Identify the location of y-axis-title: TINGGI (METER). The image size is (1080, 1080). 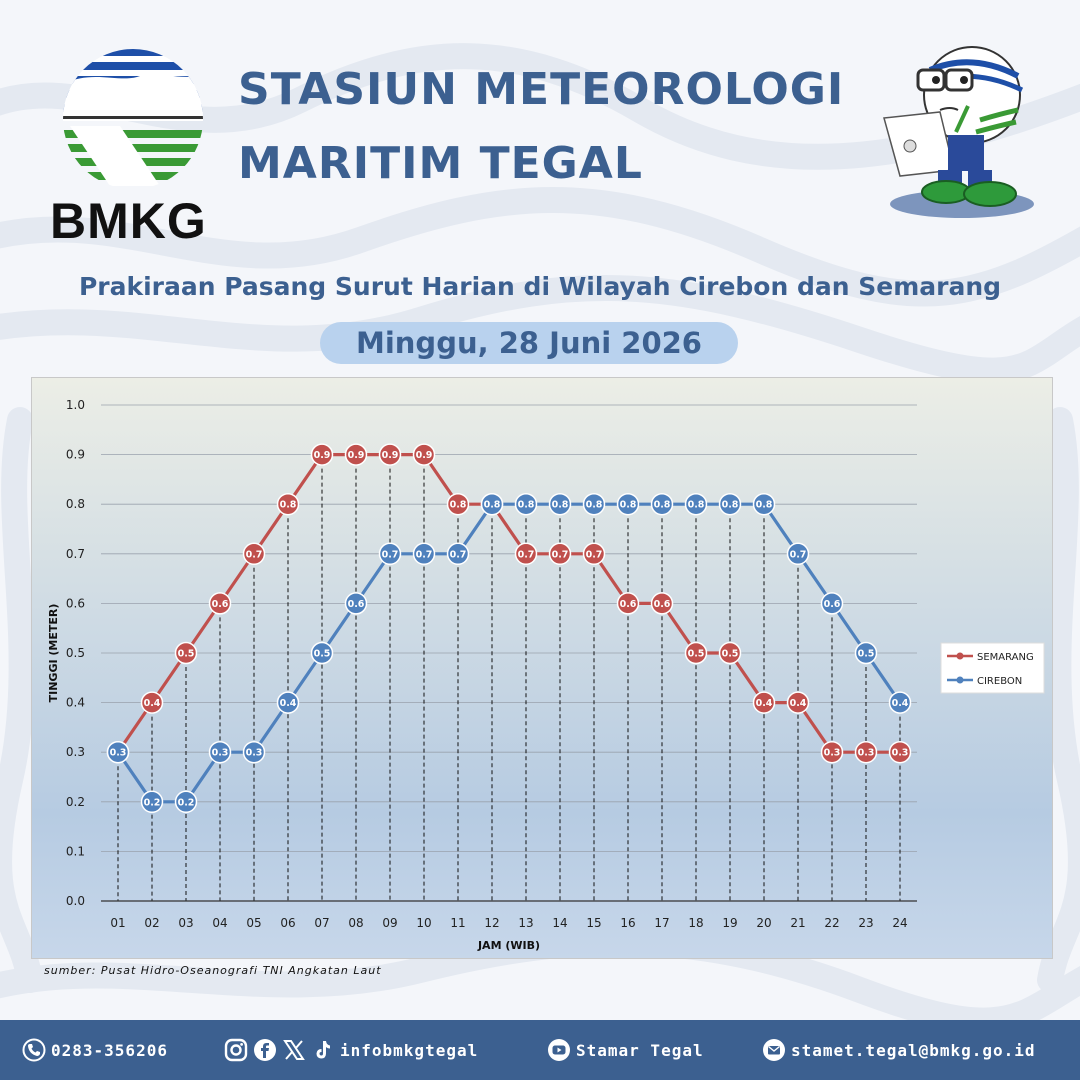
(53, 653).